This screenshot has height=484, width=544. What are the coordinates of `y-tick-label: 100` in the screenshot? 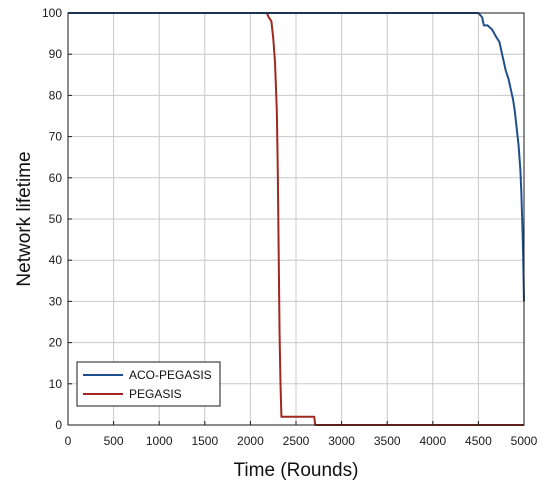 It's located at (52, 13).